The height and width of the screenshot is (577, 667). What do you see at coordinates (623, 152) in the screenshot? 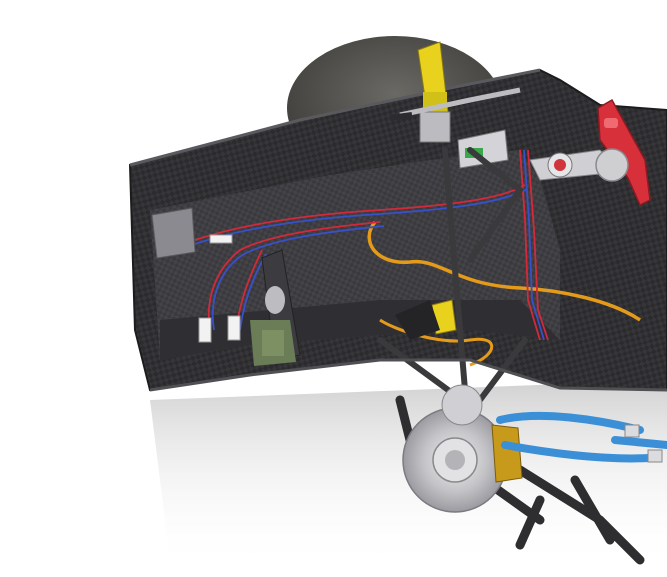
I see `steering-wheel` at bounding box center [623, 152].